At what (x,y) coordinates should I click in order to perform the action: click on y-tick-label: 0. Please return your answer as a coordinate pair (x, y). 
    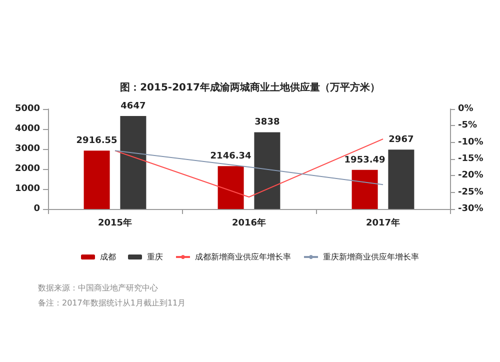
    Looking at the image, I should click on (37, 209).